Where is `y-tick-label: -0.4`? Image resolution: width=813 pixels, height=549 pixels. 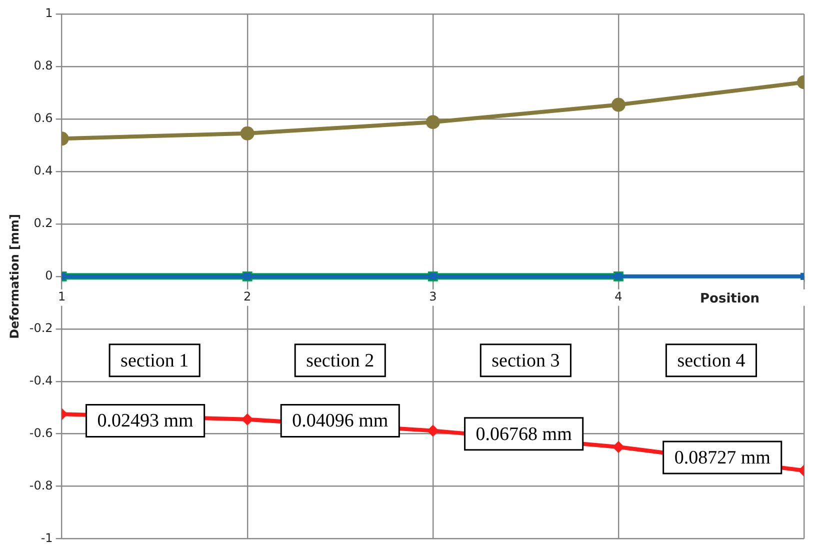
y-tick-label: -0.4 is located at coordinates (41, 380).